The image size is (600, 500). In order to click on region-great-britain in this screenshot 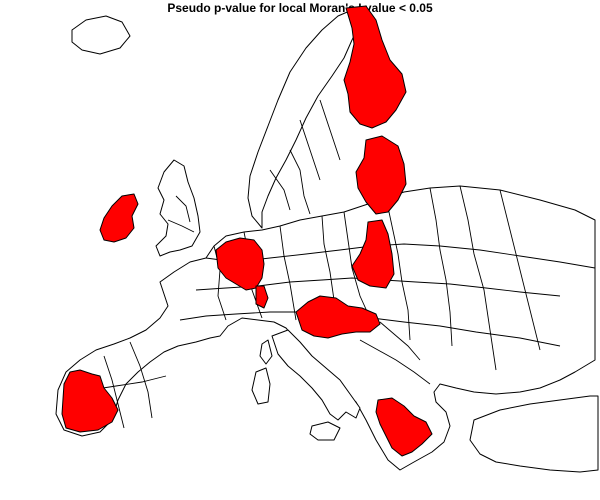, I will do `click(178, 208)`.